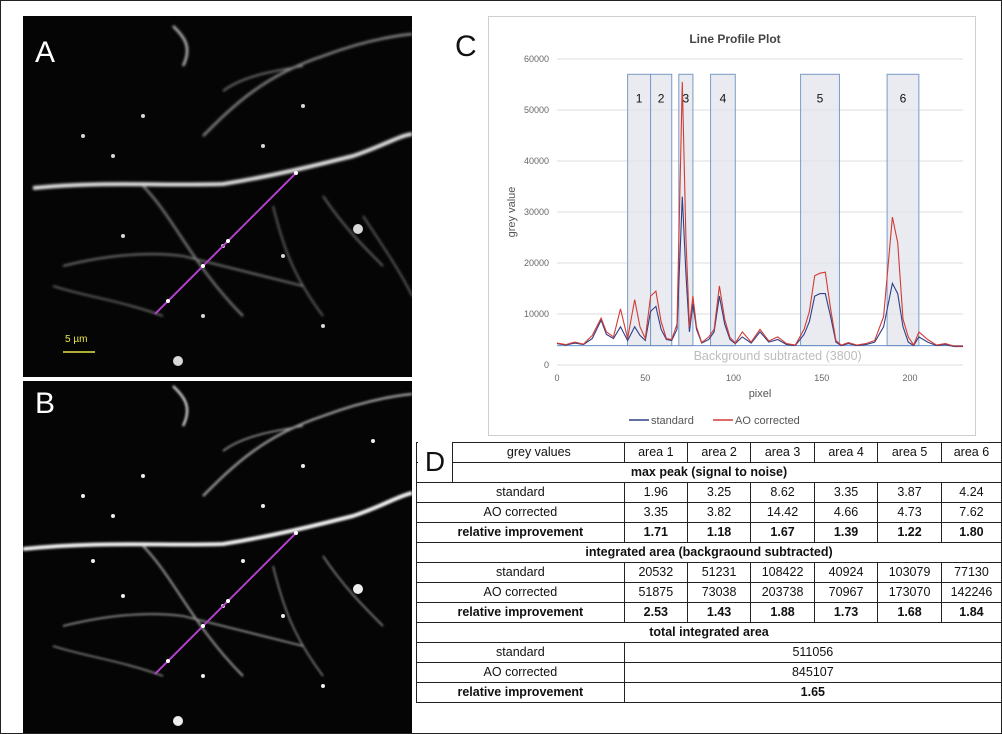 The width and height of the screenshot is (1002, 734). What do you see at coordinates (556, 378) in the screenshot?
I see `x-tick-label: 0` at bounding box center [556, 378].